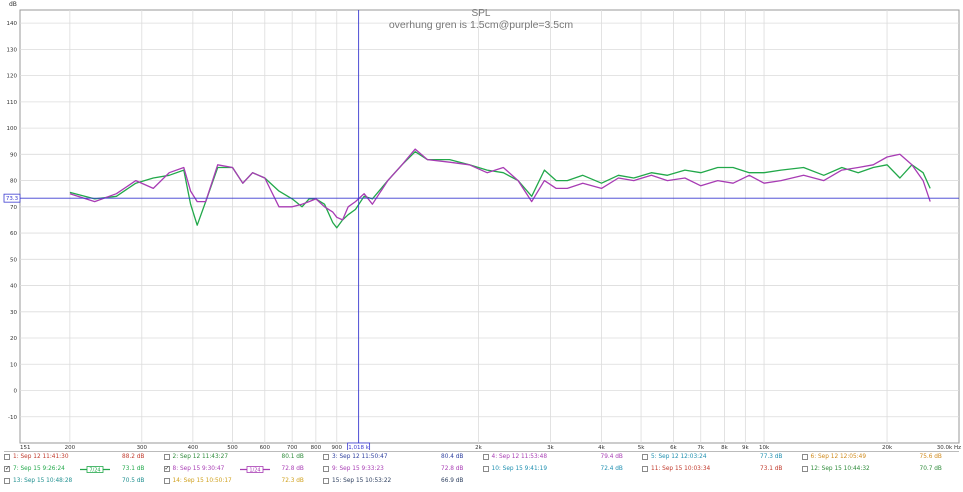 Image resolution: width=963 pixels, height=492 pixels. Describe the element at coordinates (12, 129) in the screenshot. I see `y-tick-label: 100` at that location.